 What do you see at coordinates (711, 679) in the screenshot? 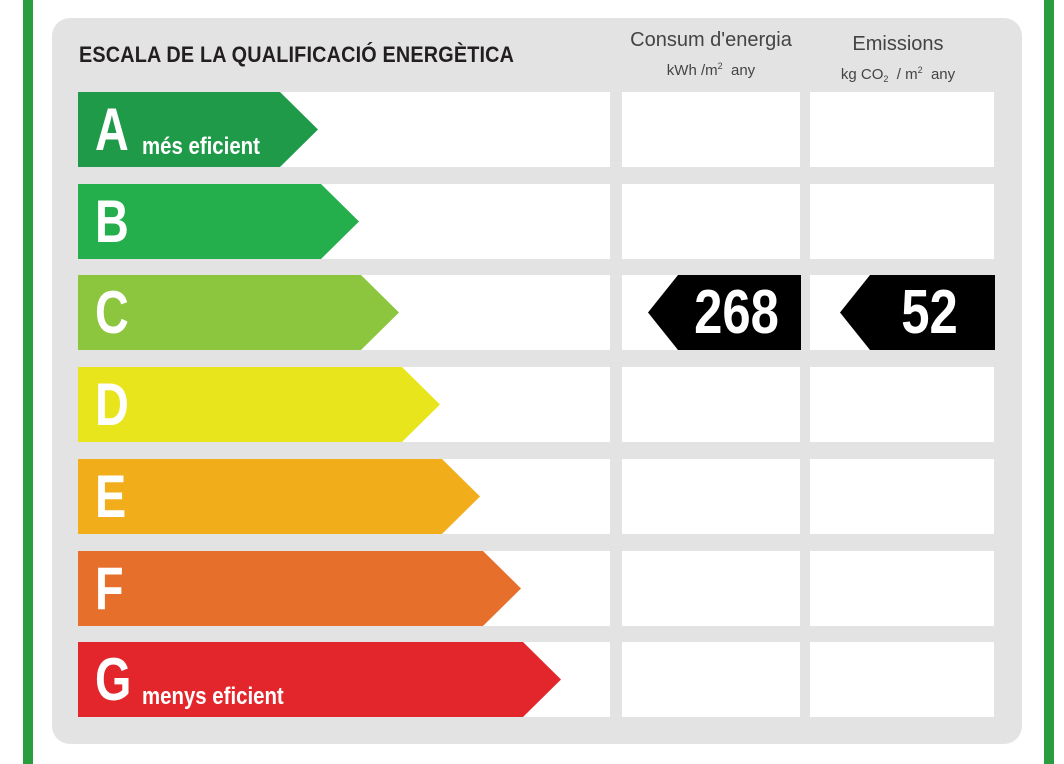
I see `consum-cell-g` at bounding box center [711, 679].